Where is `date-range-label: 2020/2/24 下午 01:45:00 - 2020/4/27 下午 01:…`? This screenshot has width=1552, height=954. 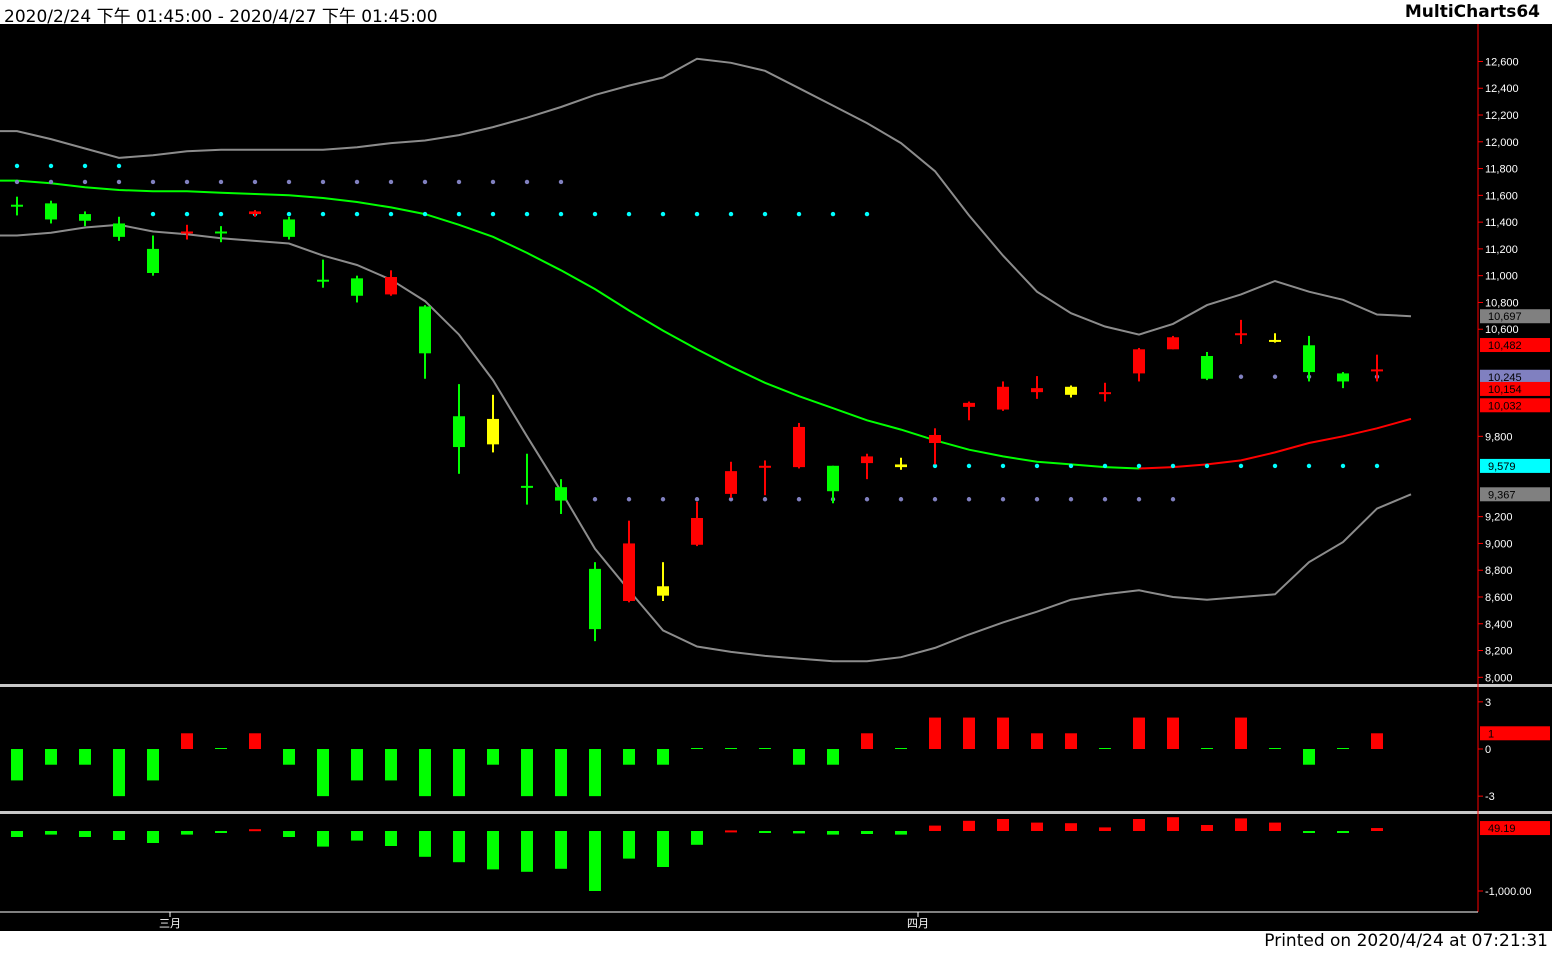
date-range-label: 2020/2/24 下午 01:45:00 - 2020/4/27 下午 01:… is located at coordinates (221, 17).